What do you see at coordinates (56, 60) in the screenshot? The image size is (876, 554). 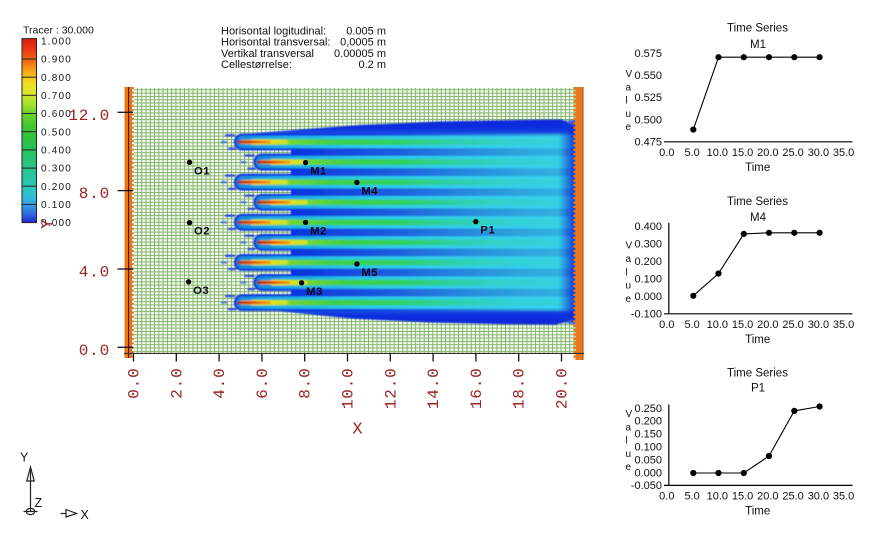 I see `svg-text: 0.900` at bounding box center [56, 60].